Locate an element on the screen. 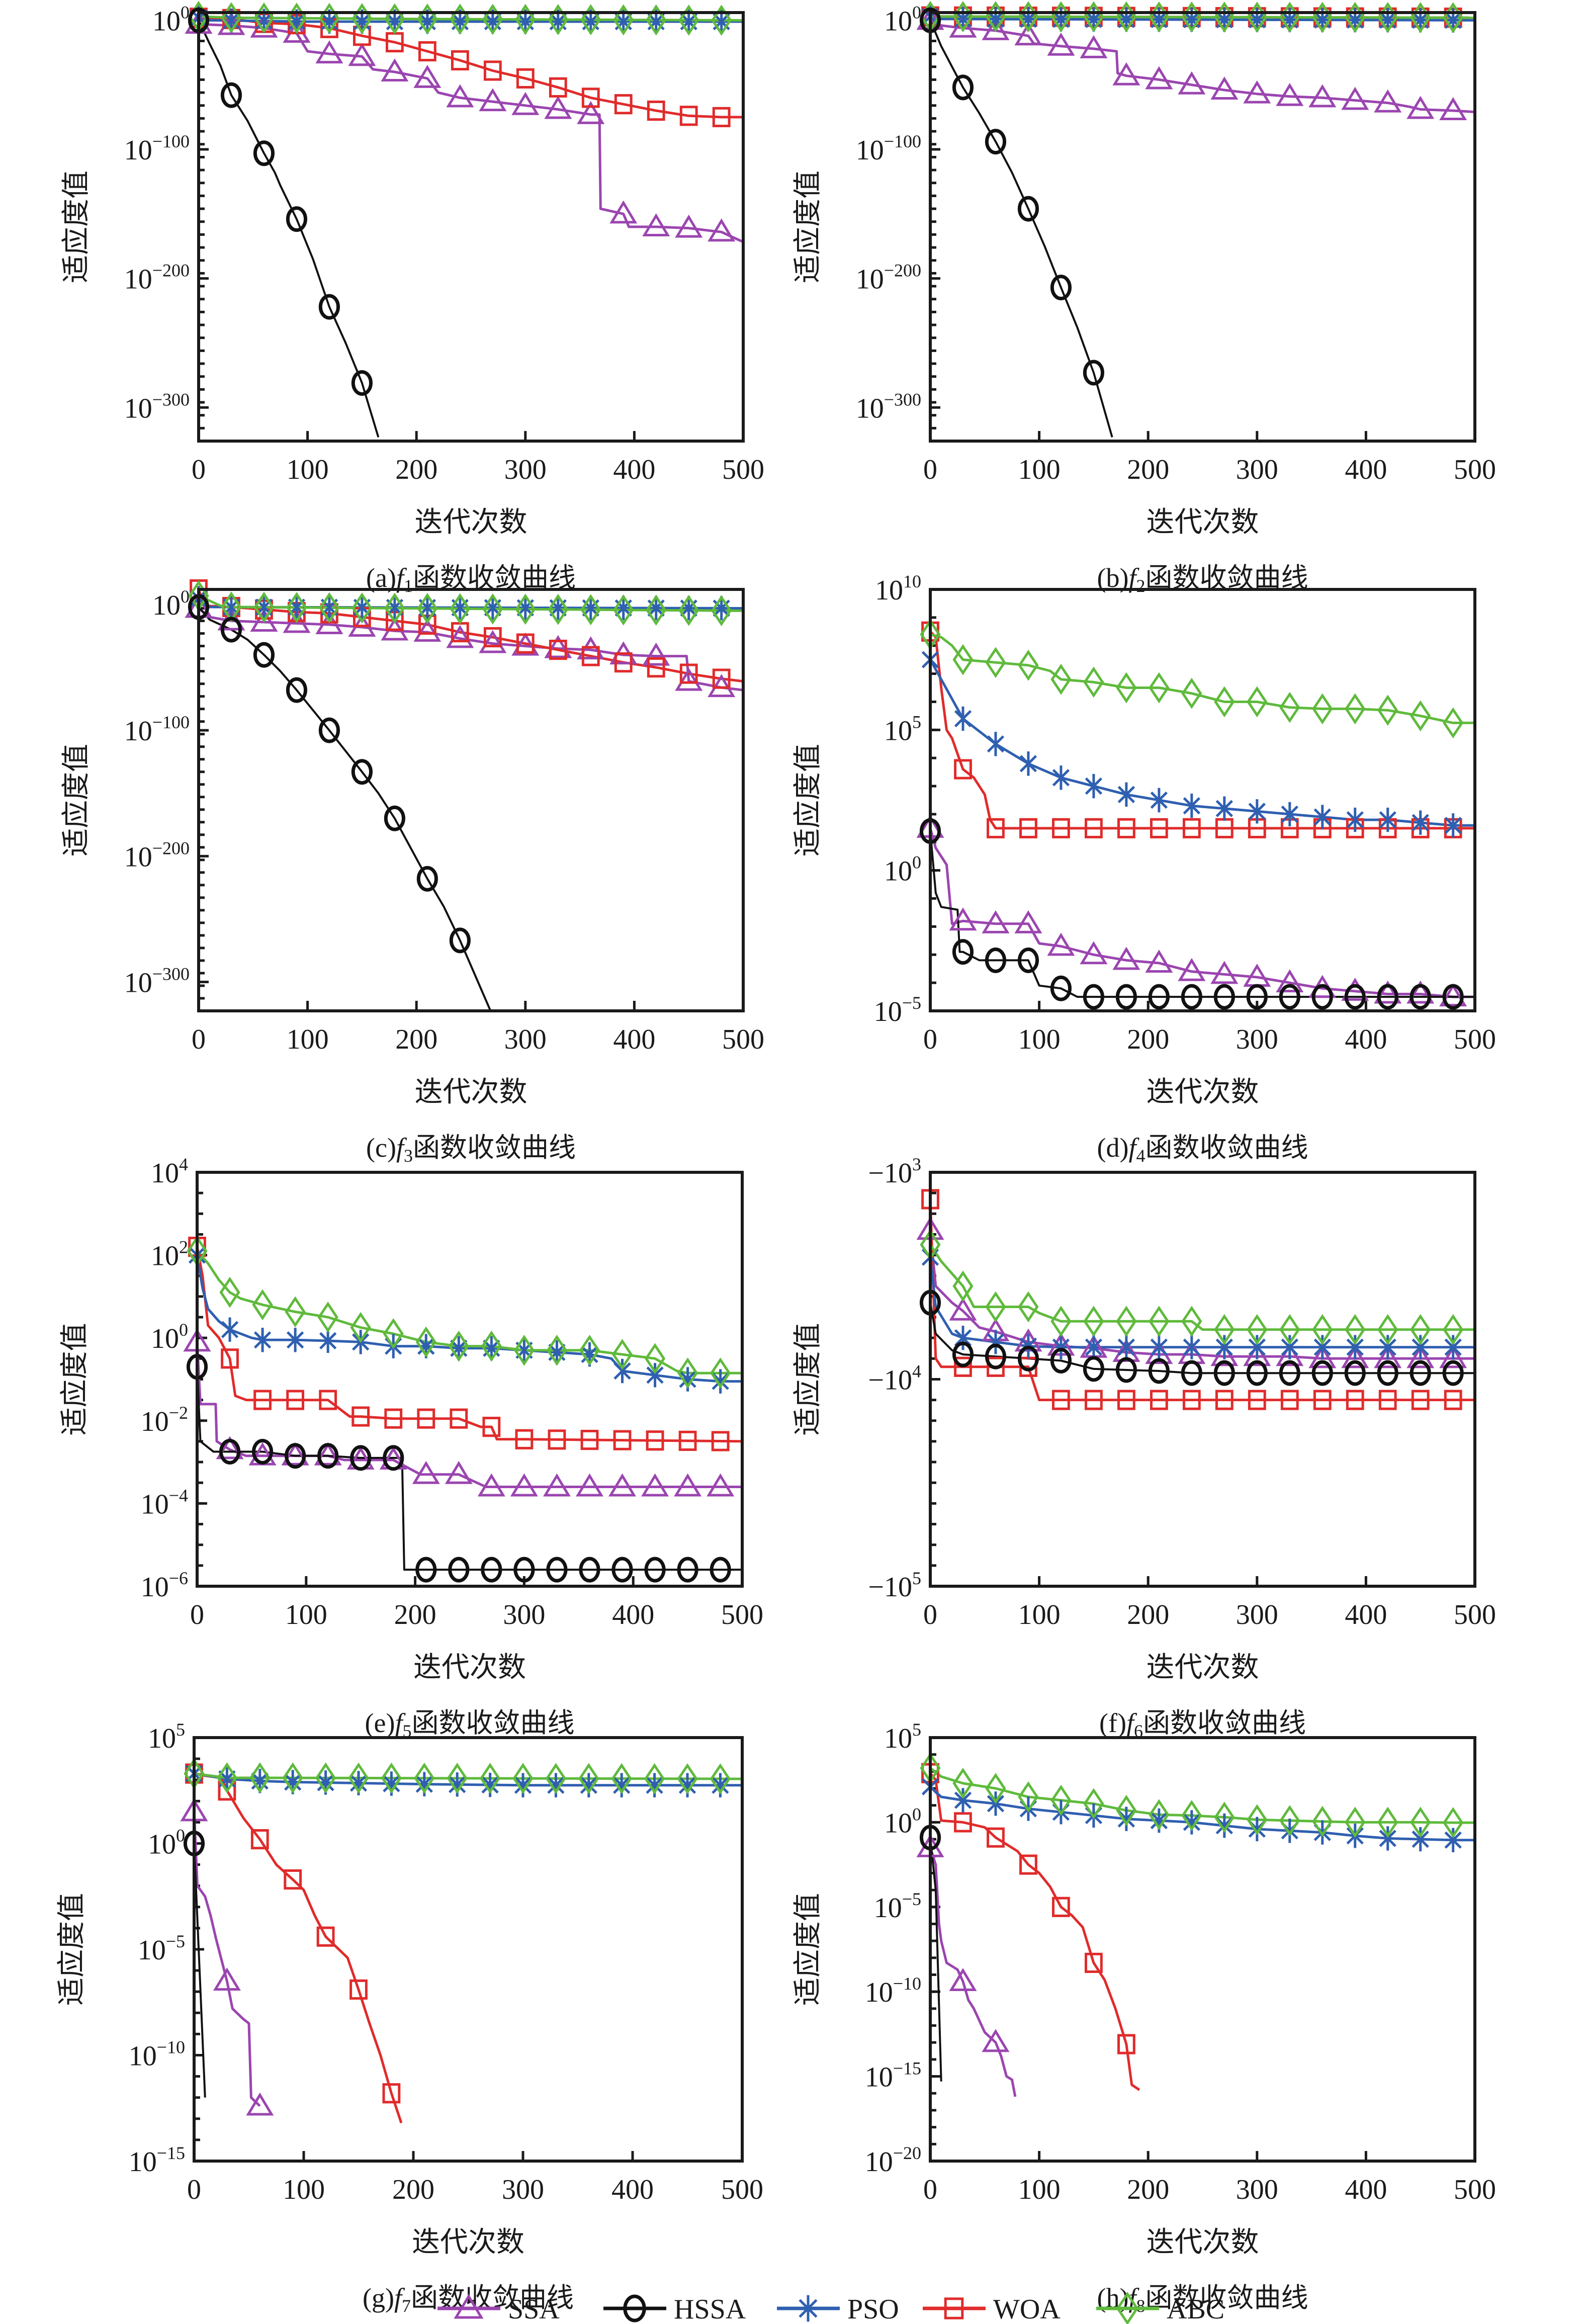  y-tick-label: 10⁻⁶ is located at coordinates (164, 1586).